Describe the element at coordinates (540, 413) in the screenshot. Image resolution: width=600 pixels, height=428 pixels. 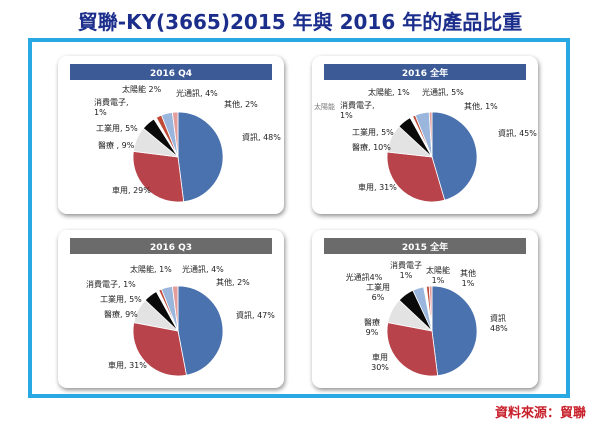
I see `source-note: 資料來源：貿聯` at that location.